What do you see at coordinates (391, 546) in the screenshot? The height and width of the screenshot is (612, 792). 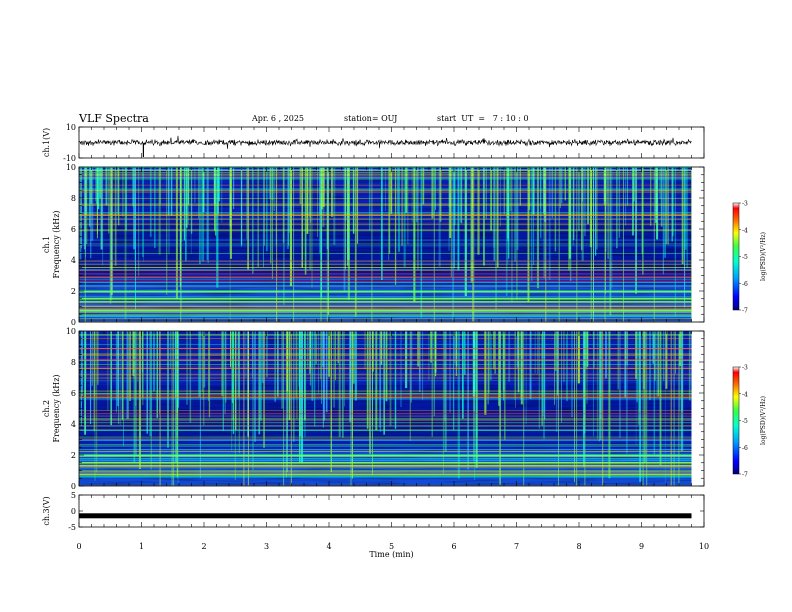 I see `x-tick-label: 5` at bounding box center [391, 546].